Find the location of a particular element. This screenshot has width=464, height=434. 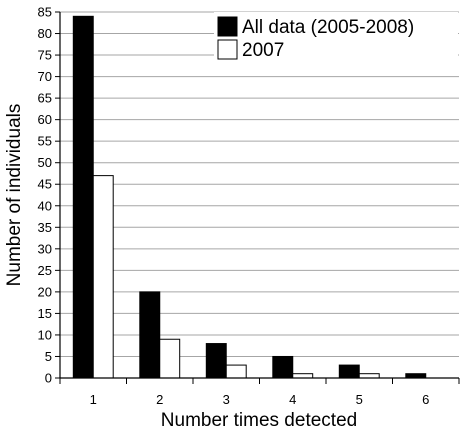

x-tick-label: 5 is located at coordinates (359, 399).